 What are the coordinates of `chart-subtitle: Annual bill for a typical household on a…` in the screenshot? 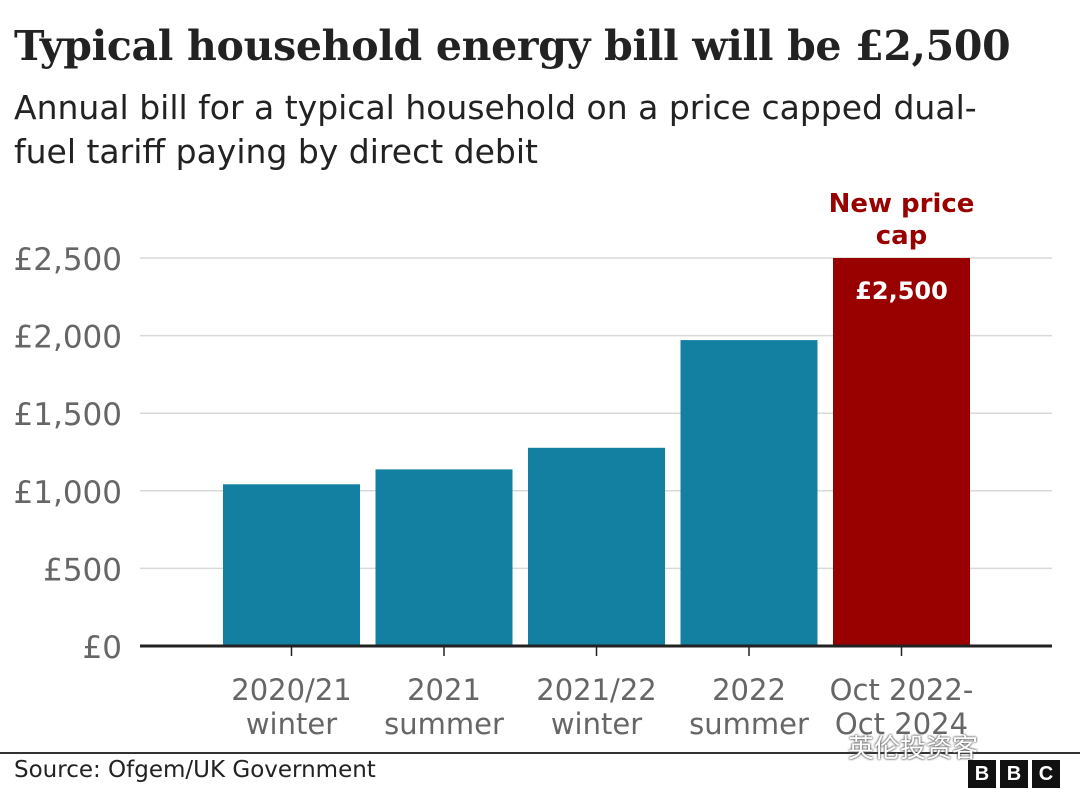 It's located at (495, 129).